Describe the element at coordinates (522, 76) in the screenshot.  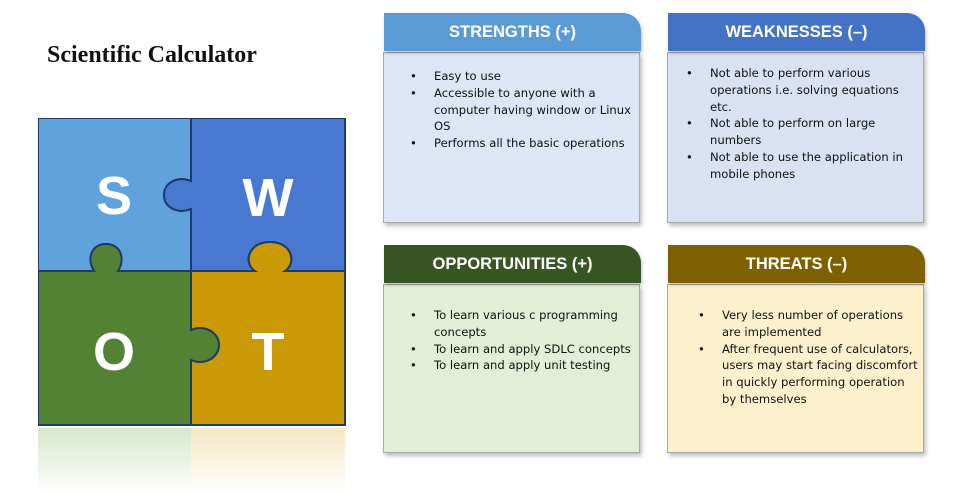
I see `list-item: Easy to use` at that location.